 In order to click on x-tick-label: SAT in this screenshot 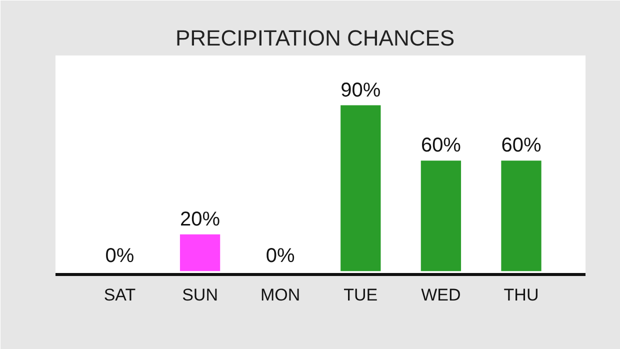, I will do `click(120, 295)`.